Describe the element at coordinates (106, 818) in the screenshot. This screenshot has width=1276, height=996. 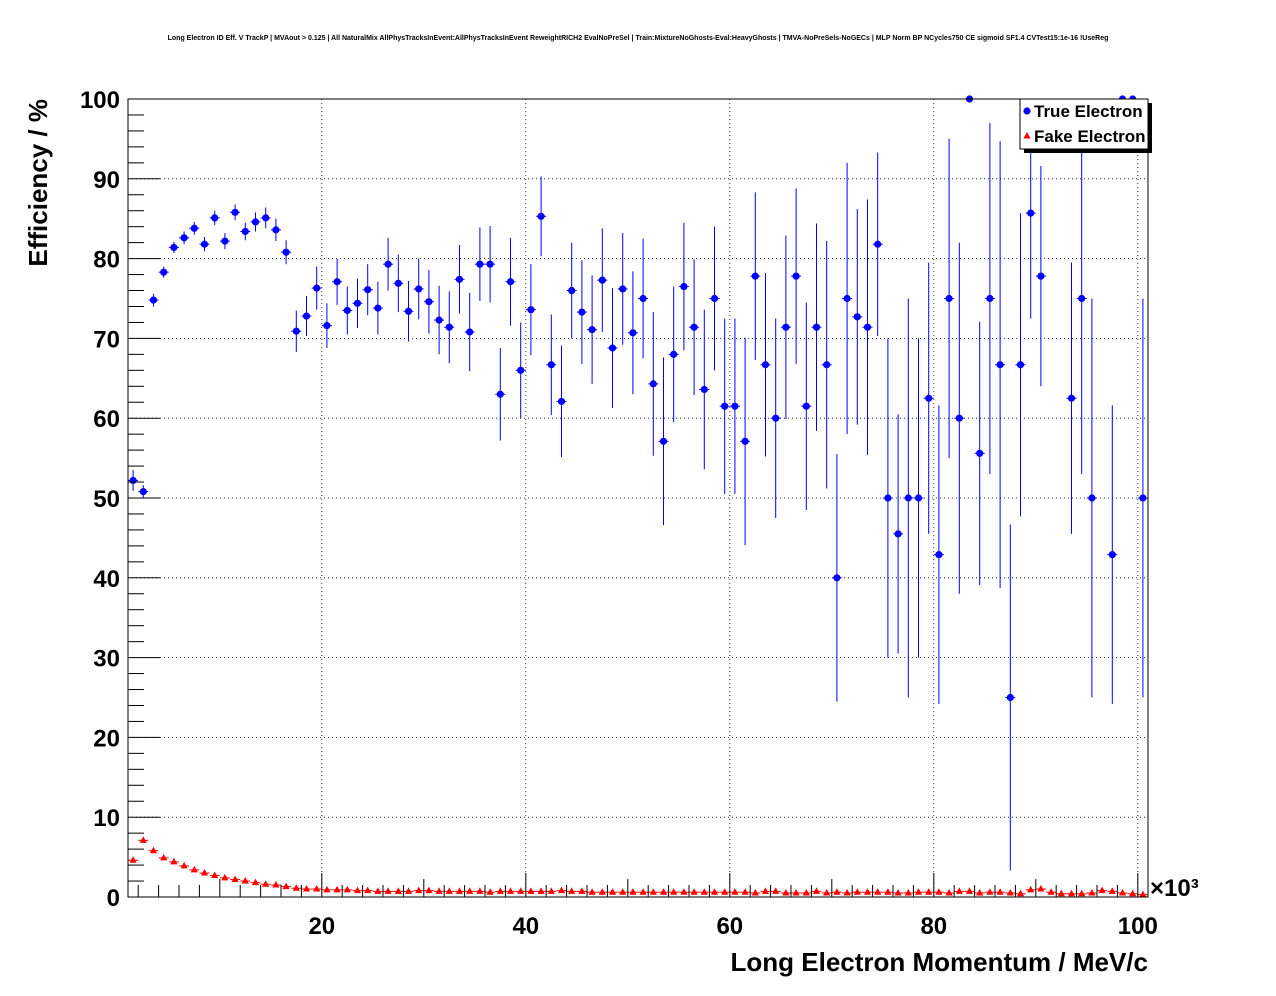
I see `y-tick-label: 10` at that location.